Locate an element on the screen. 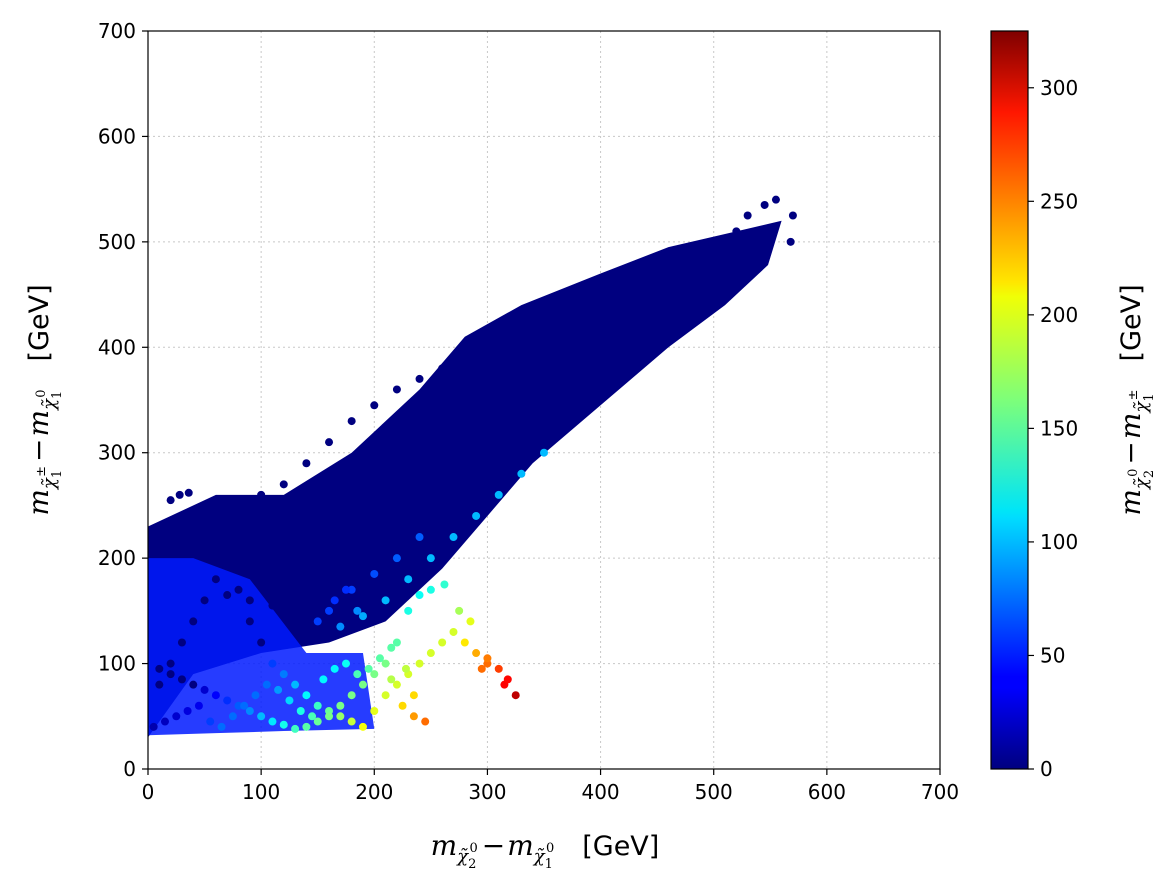 The image size is (1175, 892). x-tick-label: 500 is located at coordinates (714, 792).